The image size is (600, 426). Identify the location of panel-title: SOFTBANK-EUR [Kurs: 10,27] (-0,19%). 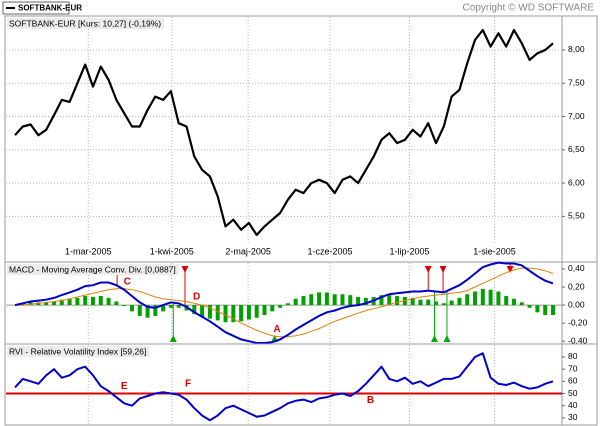
(85, 23).